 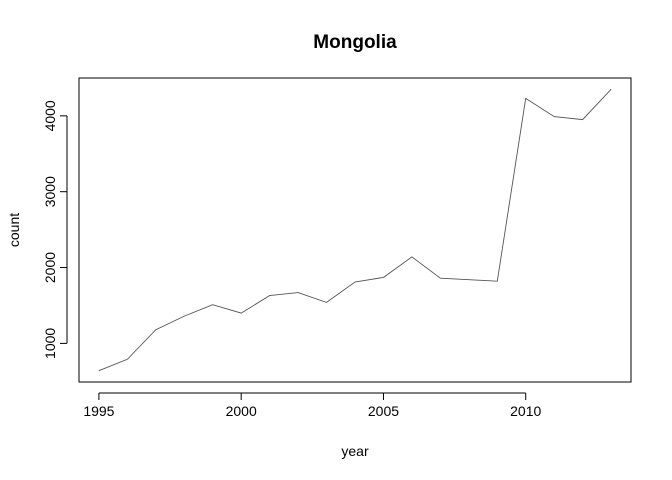 I want to click on x-tick-label: 2010, so click(x=525, y=411).